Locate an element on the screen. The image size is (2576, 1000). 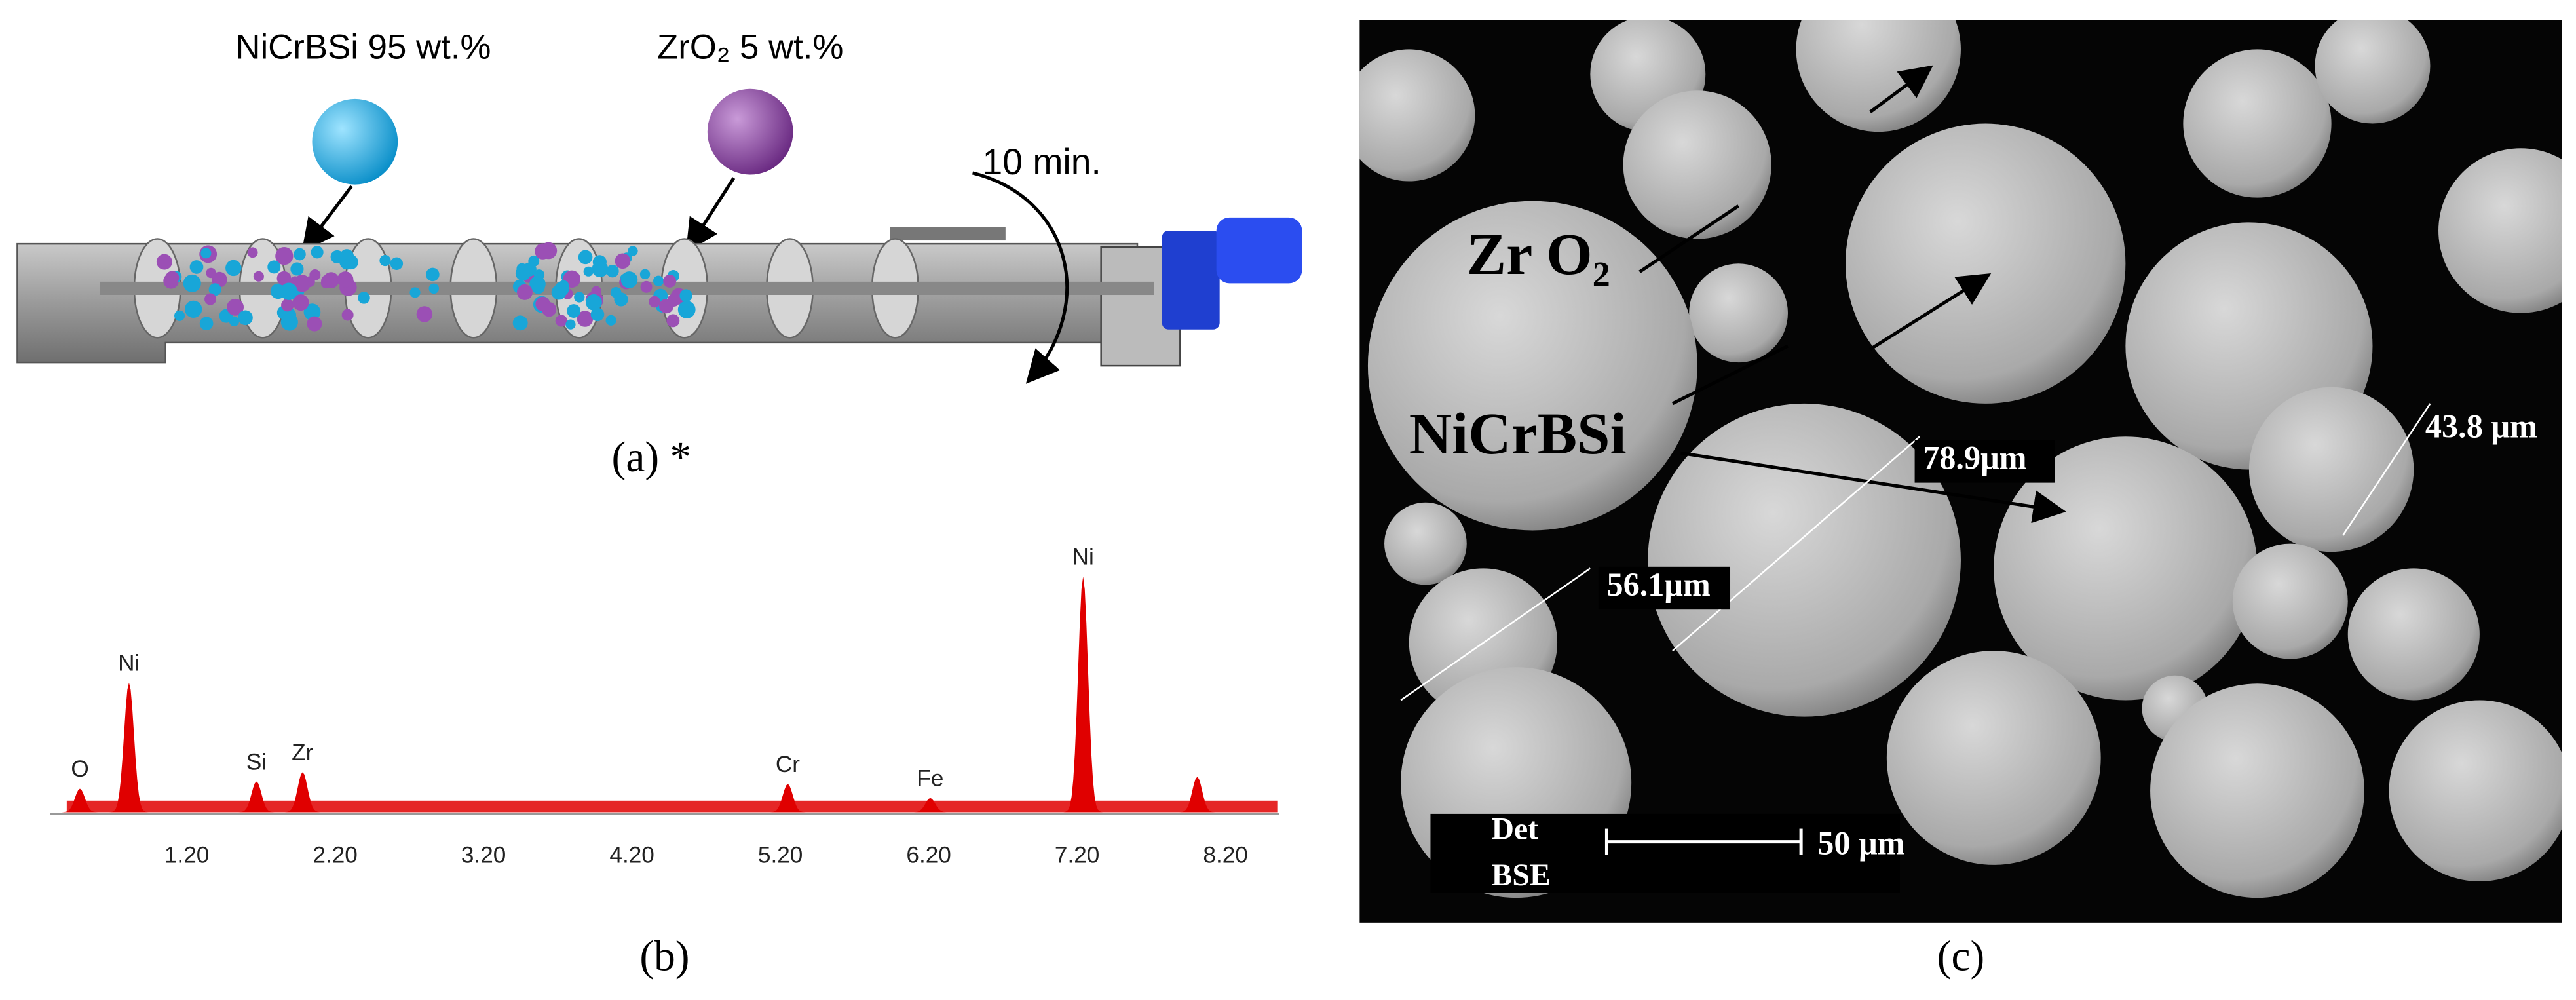
peak-label: Cr is located at coordinates (788, 764).